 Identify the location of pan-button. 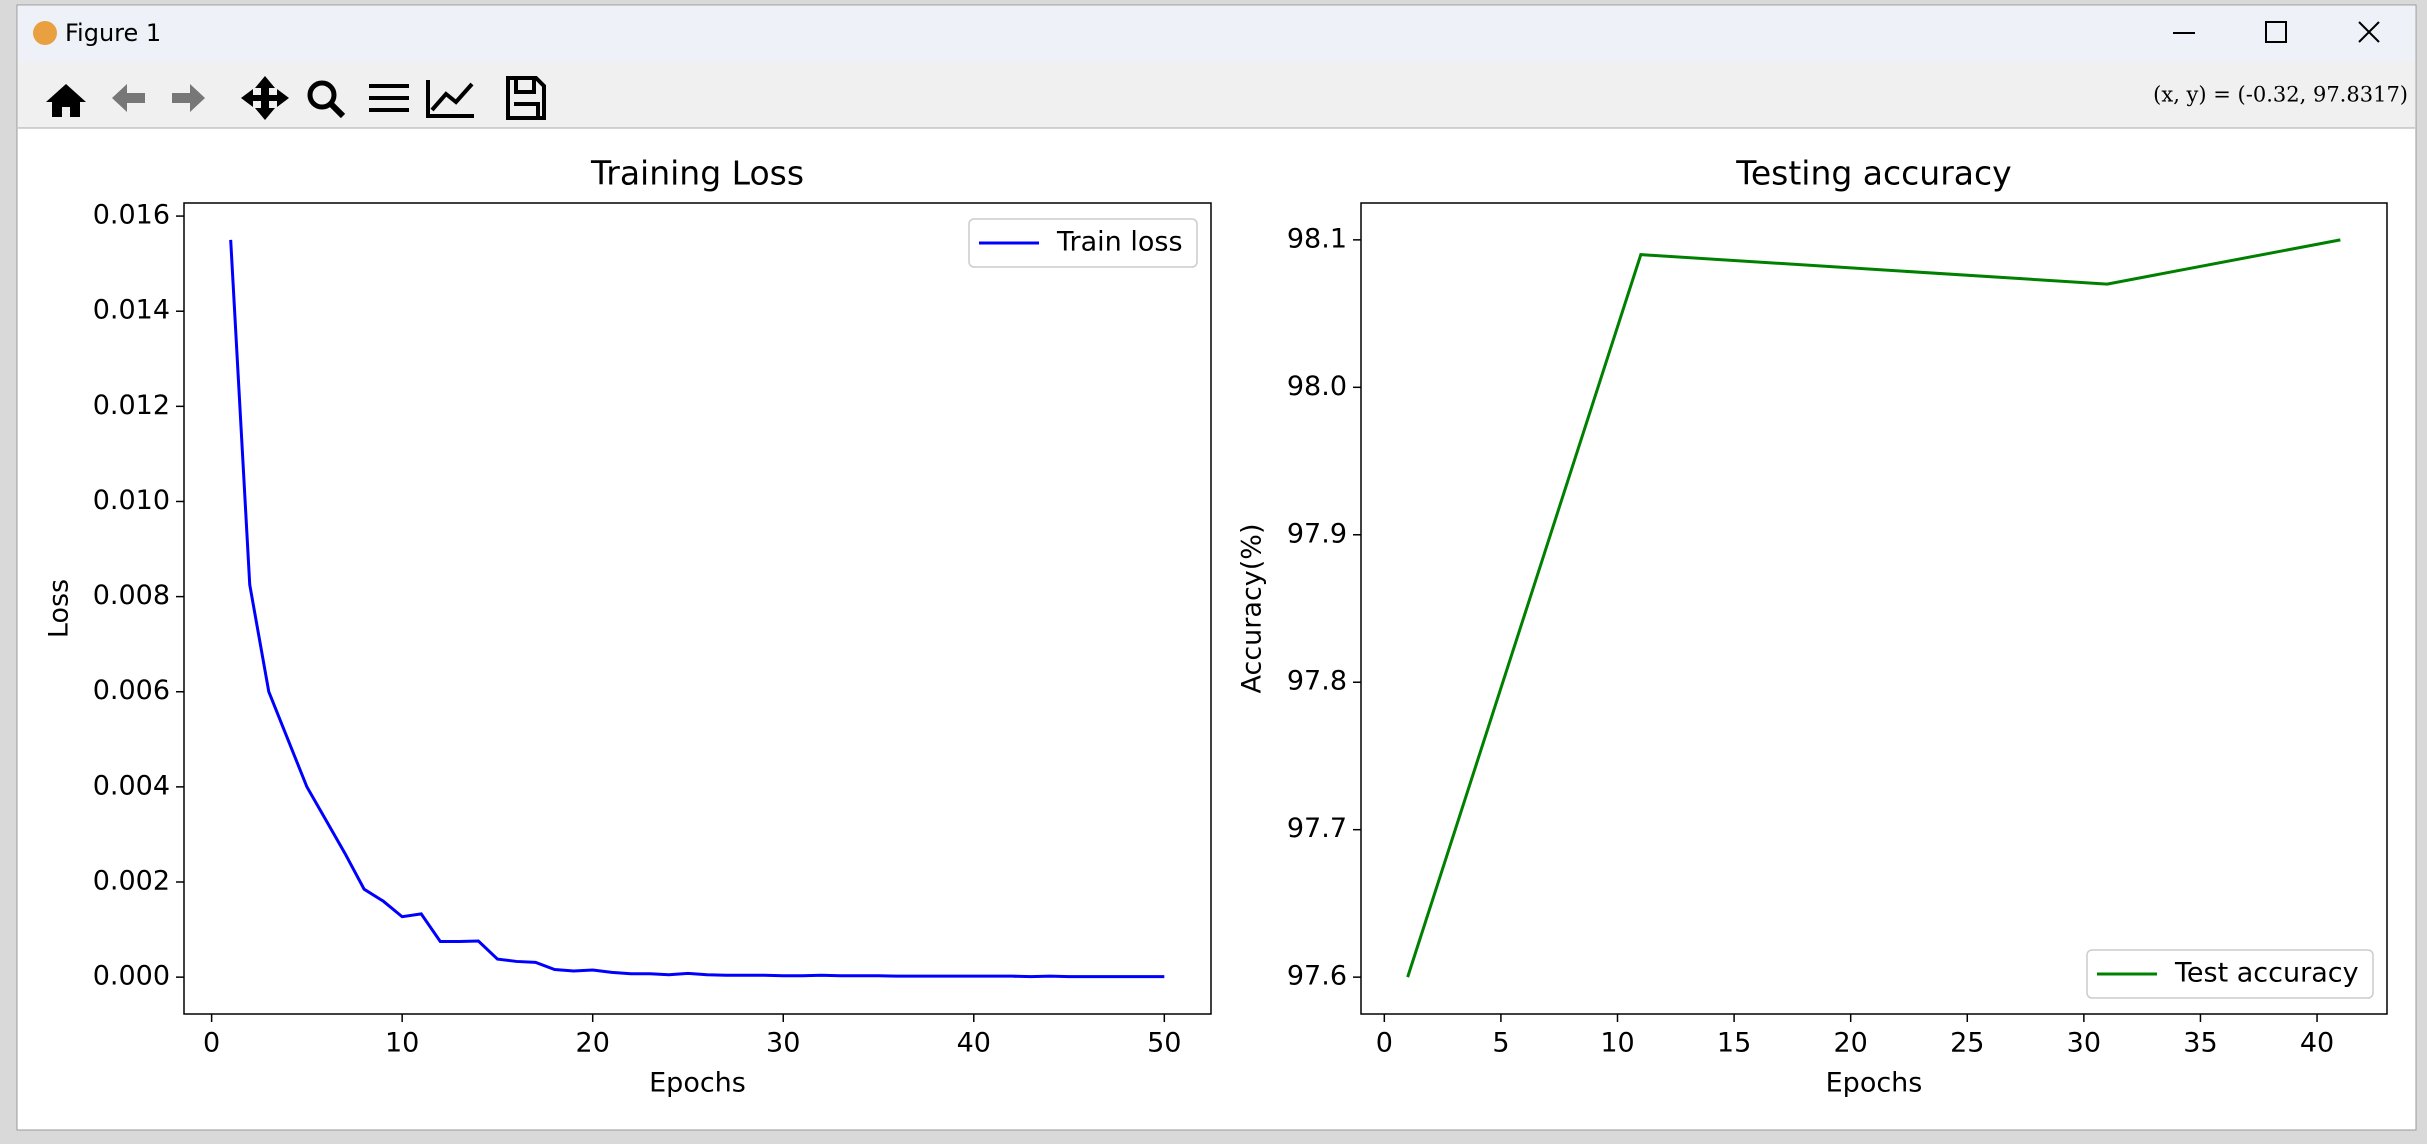
(265, 98).